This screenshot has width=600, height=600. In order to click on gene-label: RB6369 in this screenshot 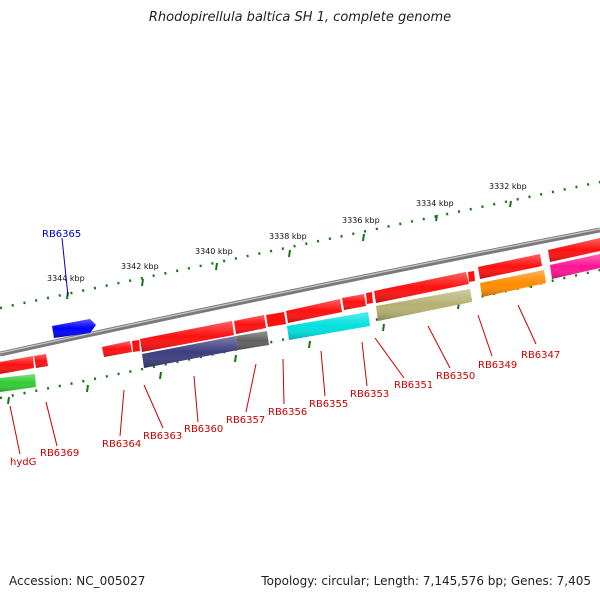, I will do `click(59, 453)`.